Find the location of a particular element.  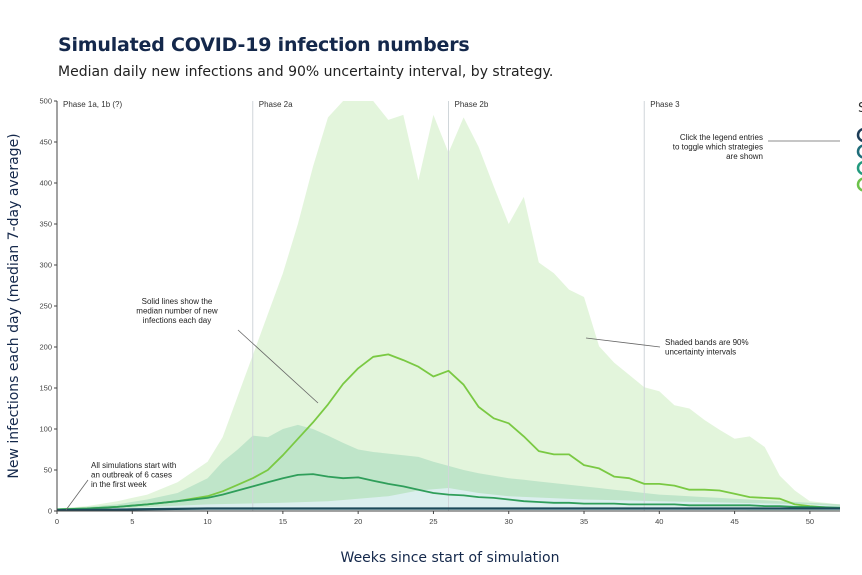

phase-label-1: Phase 1a, 1b (?) is located at coordinates (92, 104).